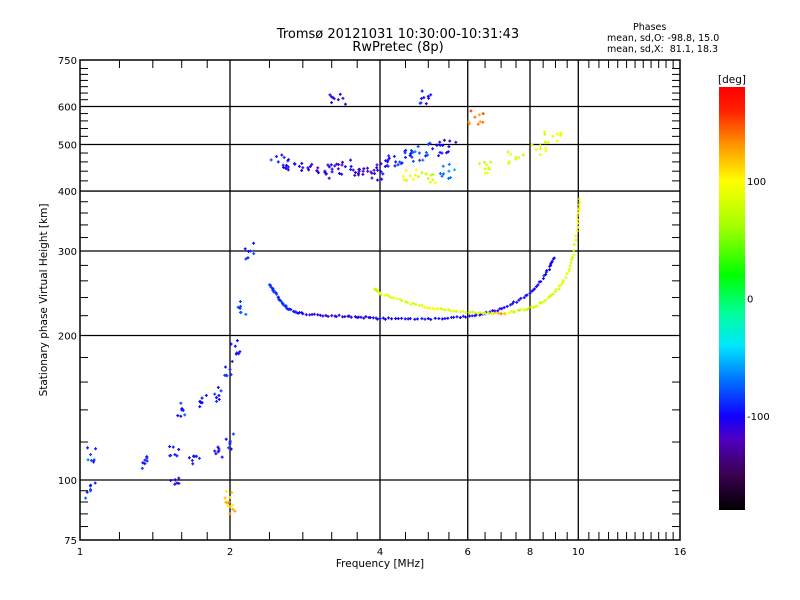 This screenshot has width=800, height=600. Describe the element at coordinates (67, 252) in the screenshot. I see `y-tick-label: 300` at that location.